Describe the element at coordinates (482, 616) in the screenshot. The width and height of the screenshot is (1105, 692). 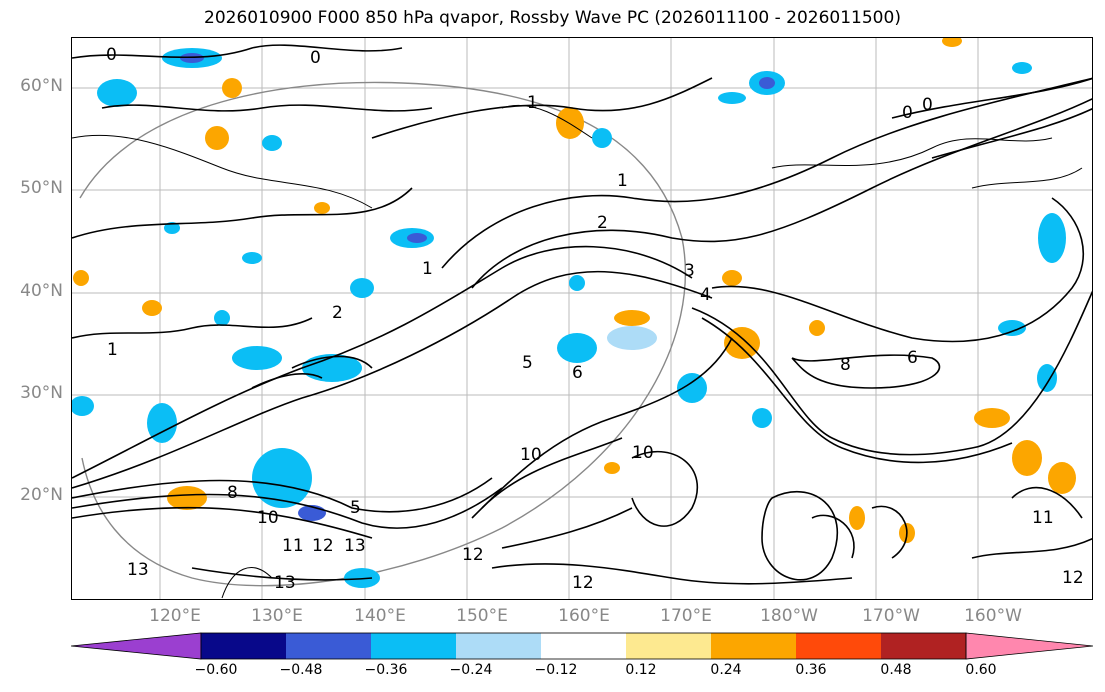
I see `lon-label: 150°E` at that location.